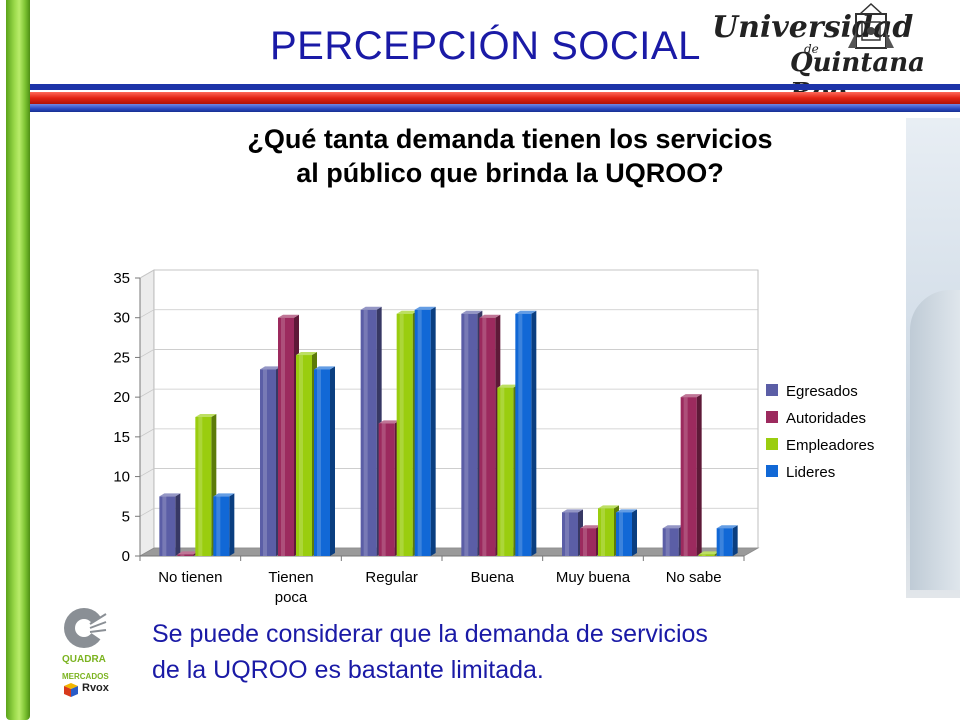 The image size is (960, 720). I want to click on y-tick-label: 10, so click(121, 477).